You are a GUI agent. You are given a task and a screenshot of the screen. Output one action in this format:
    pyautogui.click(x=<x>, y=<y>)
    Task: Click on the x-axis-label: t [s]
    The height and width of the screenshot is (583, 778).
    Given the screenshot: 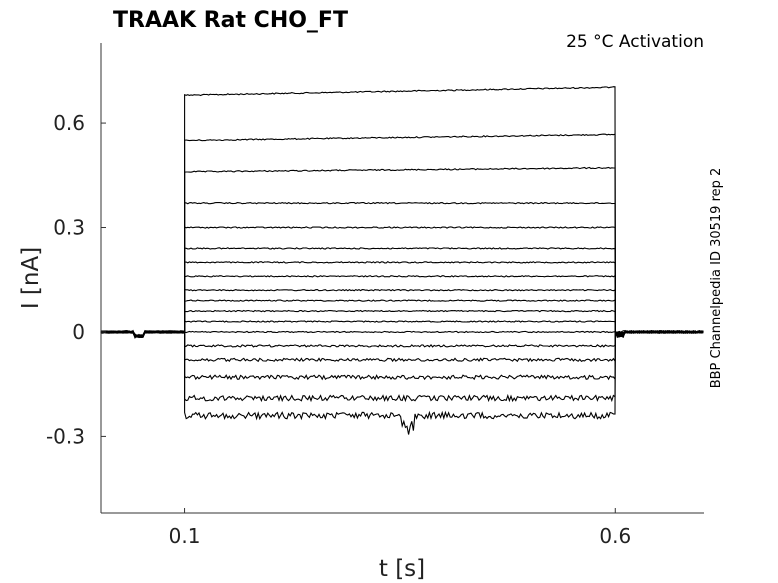 What is the action you would take?
    pyautogui.click(x=402, y=569)
    